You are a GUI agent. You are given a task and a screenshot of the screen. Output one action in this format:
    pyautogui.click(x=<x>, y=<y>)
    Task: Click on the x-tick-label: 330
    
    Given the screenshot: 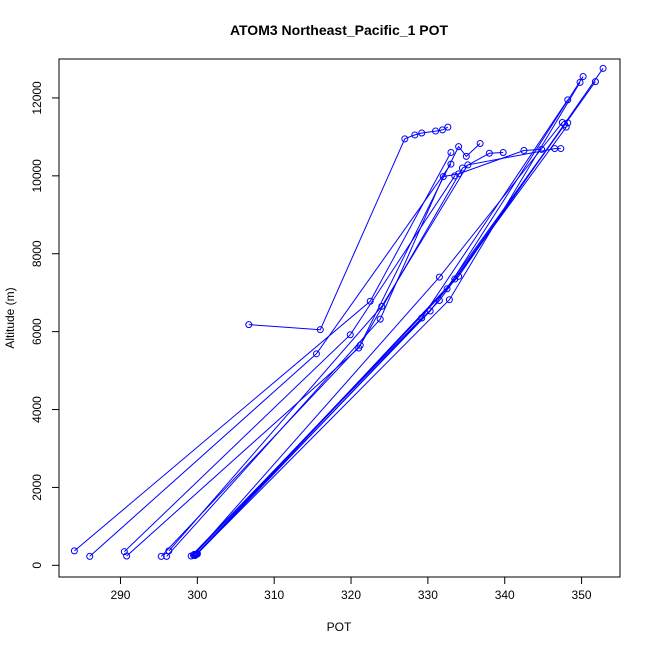 What is the action you would take?
    pyautogui.click(x=428, y=595)
    